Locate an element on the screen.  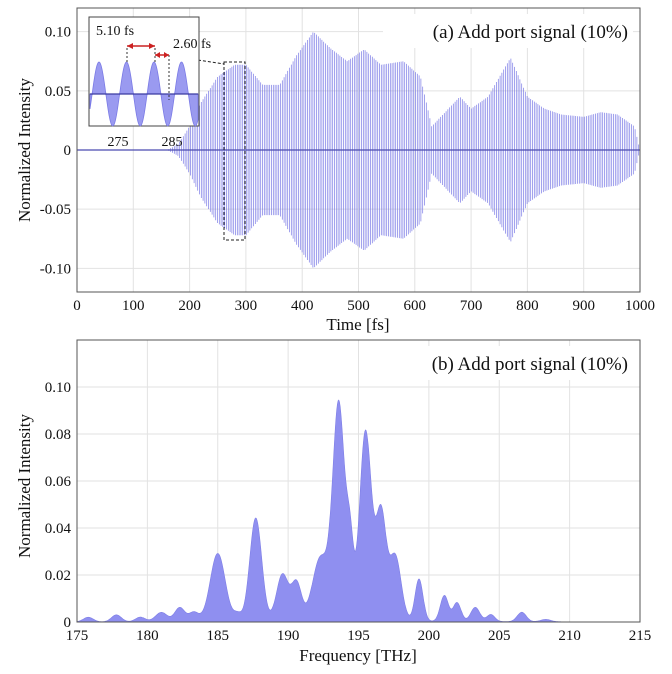
half-period-label: 2.60 fs is located at coordinates (192, 44).